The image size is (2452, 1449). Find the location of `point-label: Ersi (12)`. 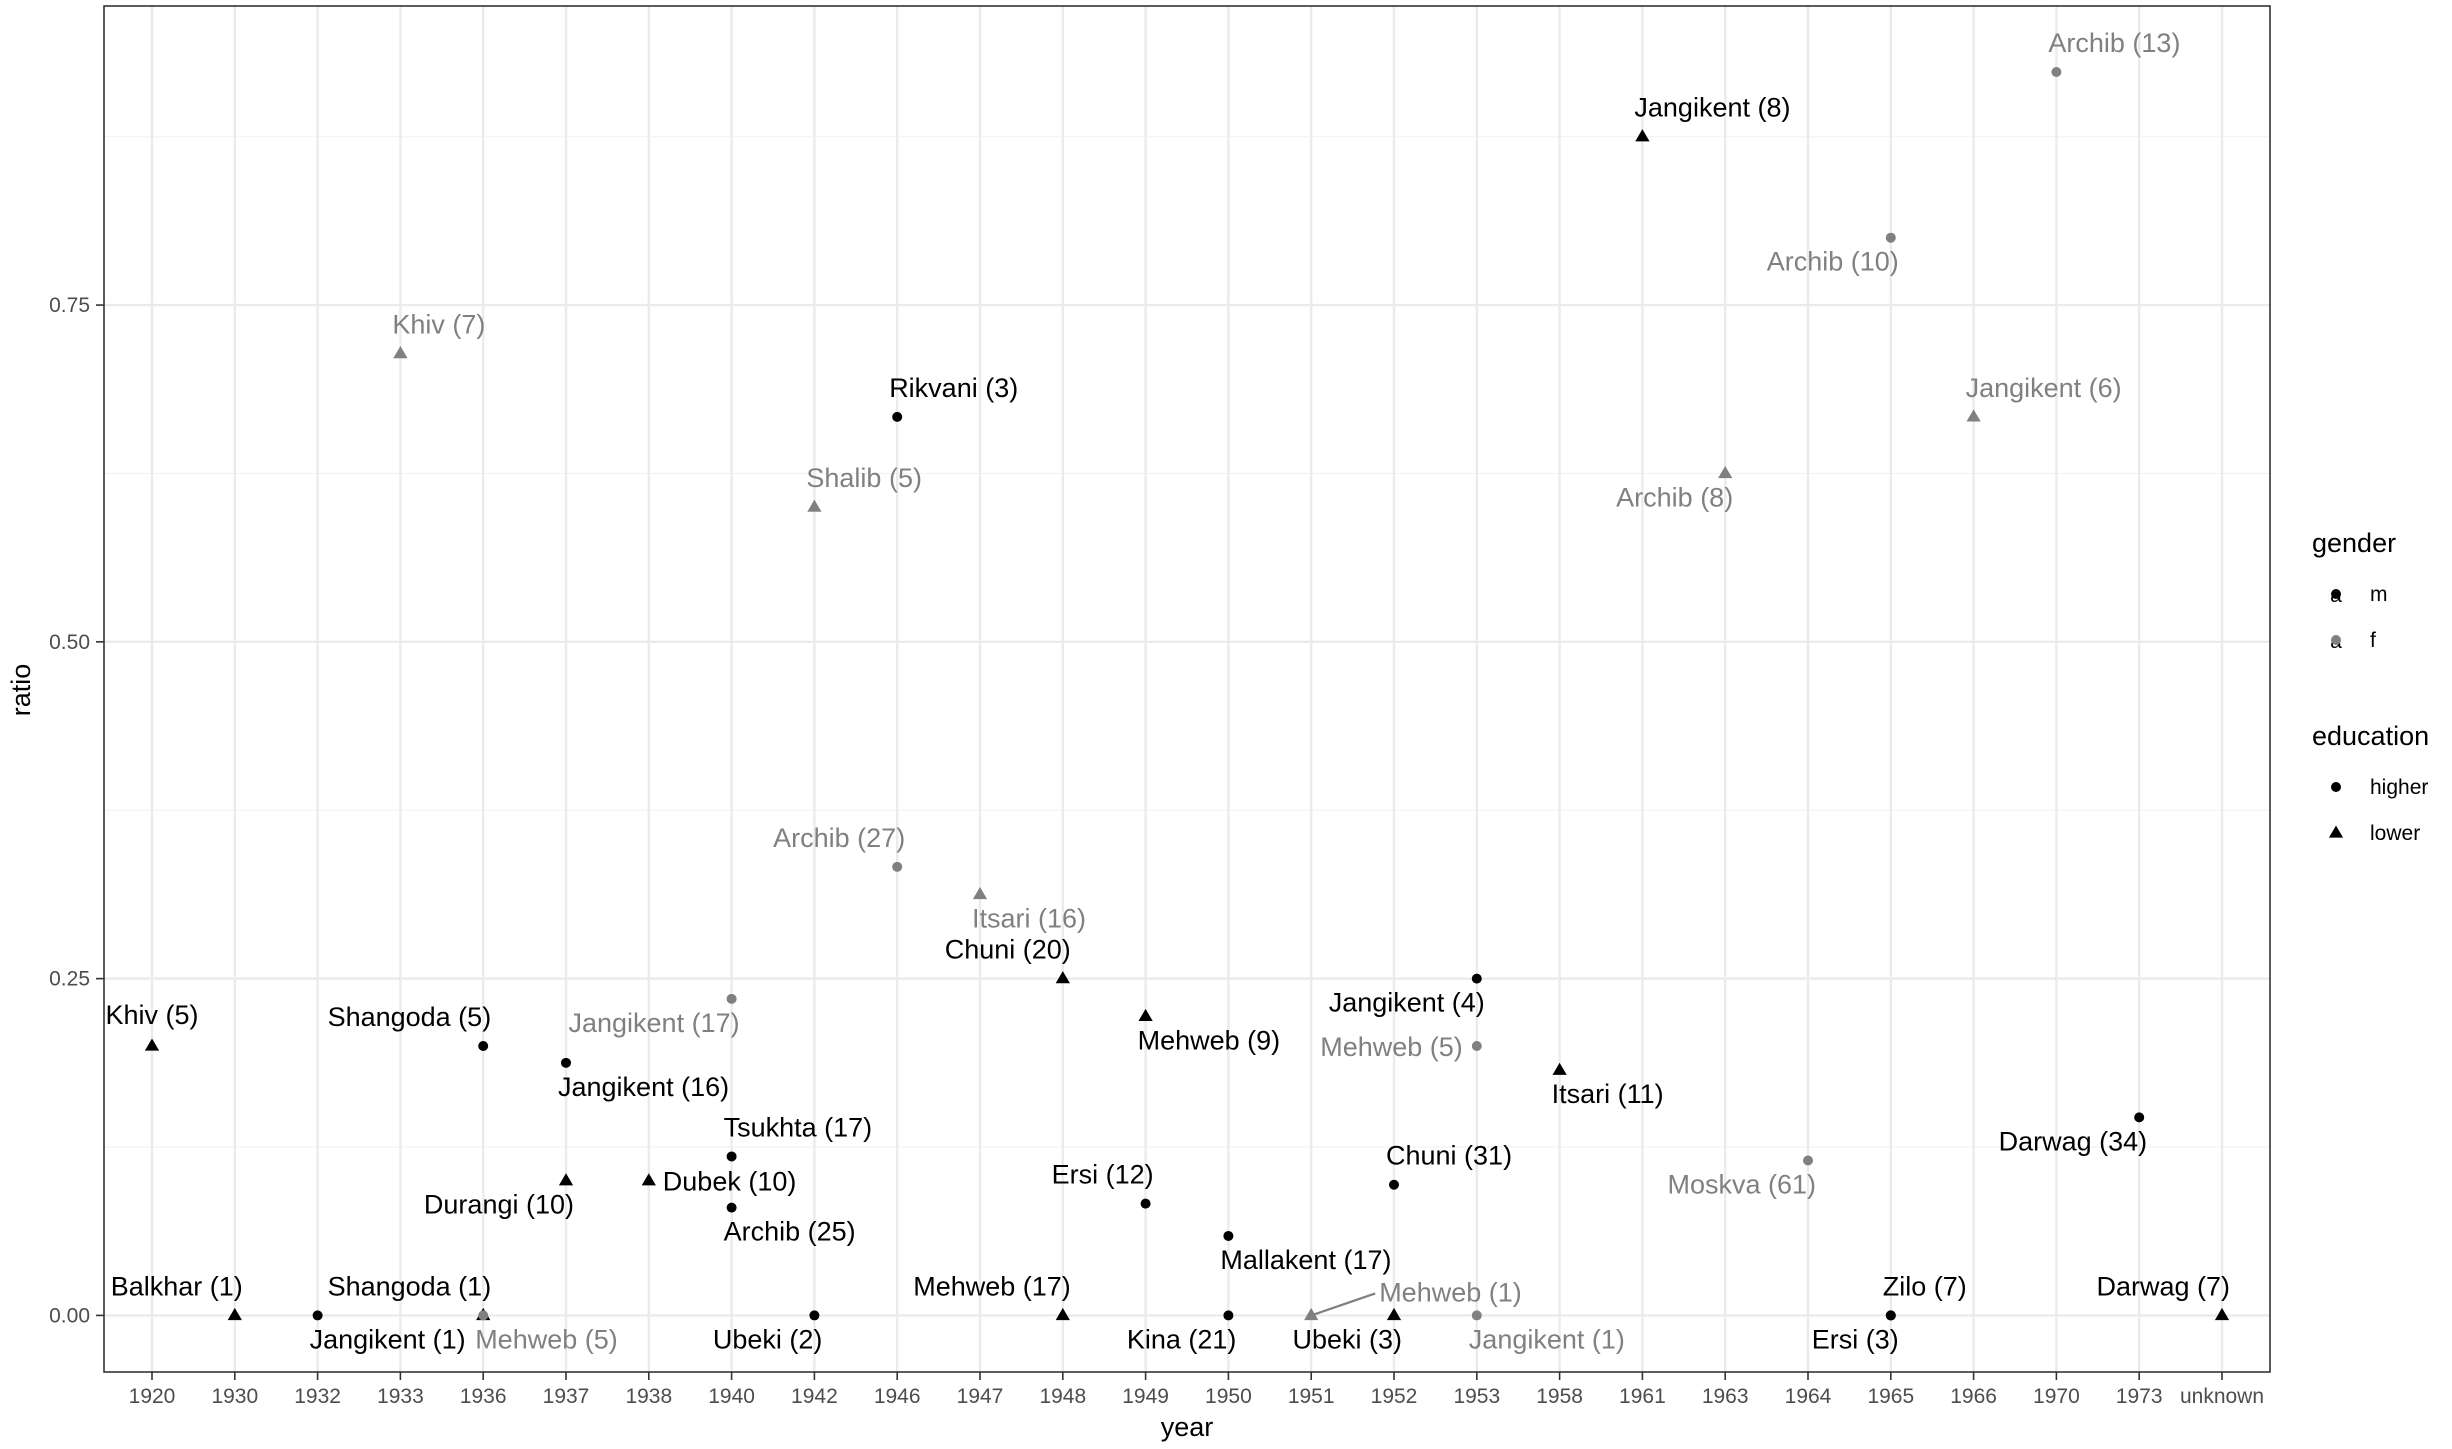

point-label: Ersi (12) is located at coordinates (1103, 1175).